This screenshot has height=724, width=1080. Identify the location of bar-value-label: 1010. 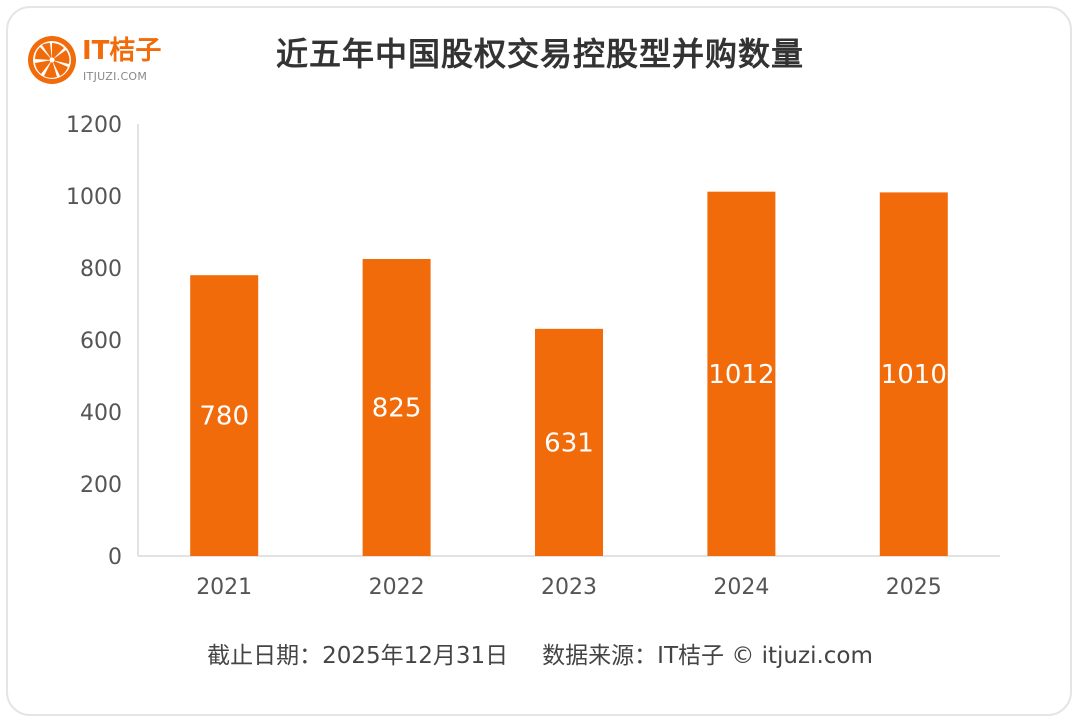
(914, 375).